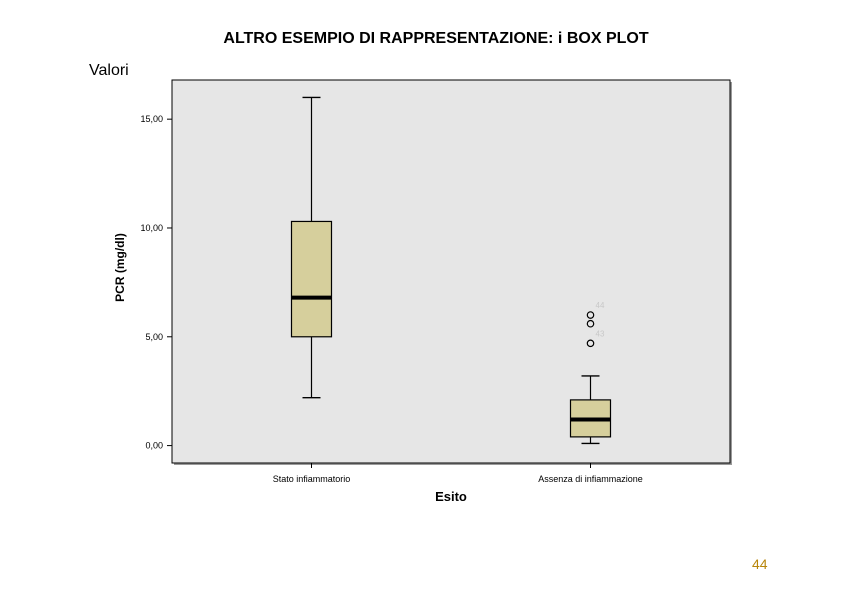  What do you see at coordinates (590, 479) in the screenshot?
I see `x-tick-label: Assenza di infiammazione` at bounding box center [590, 479].